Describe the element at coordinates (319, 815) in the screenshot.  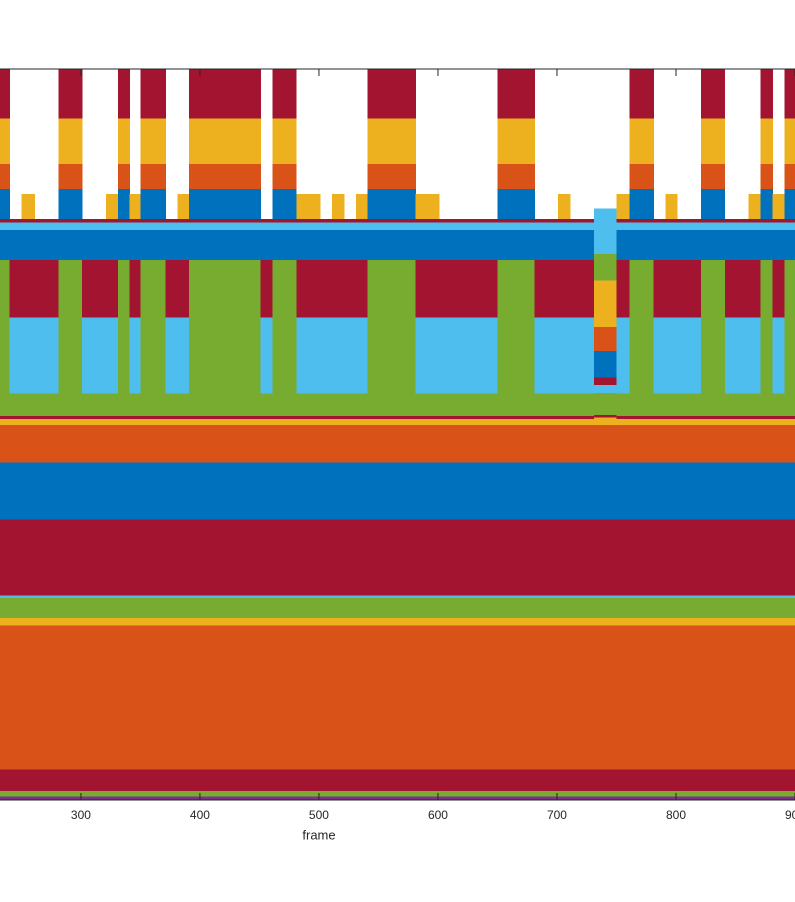
I see `x-tick-label: 500` at that location.